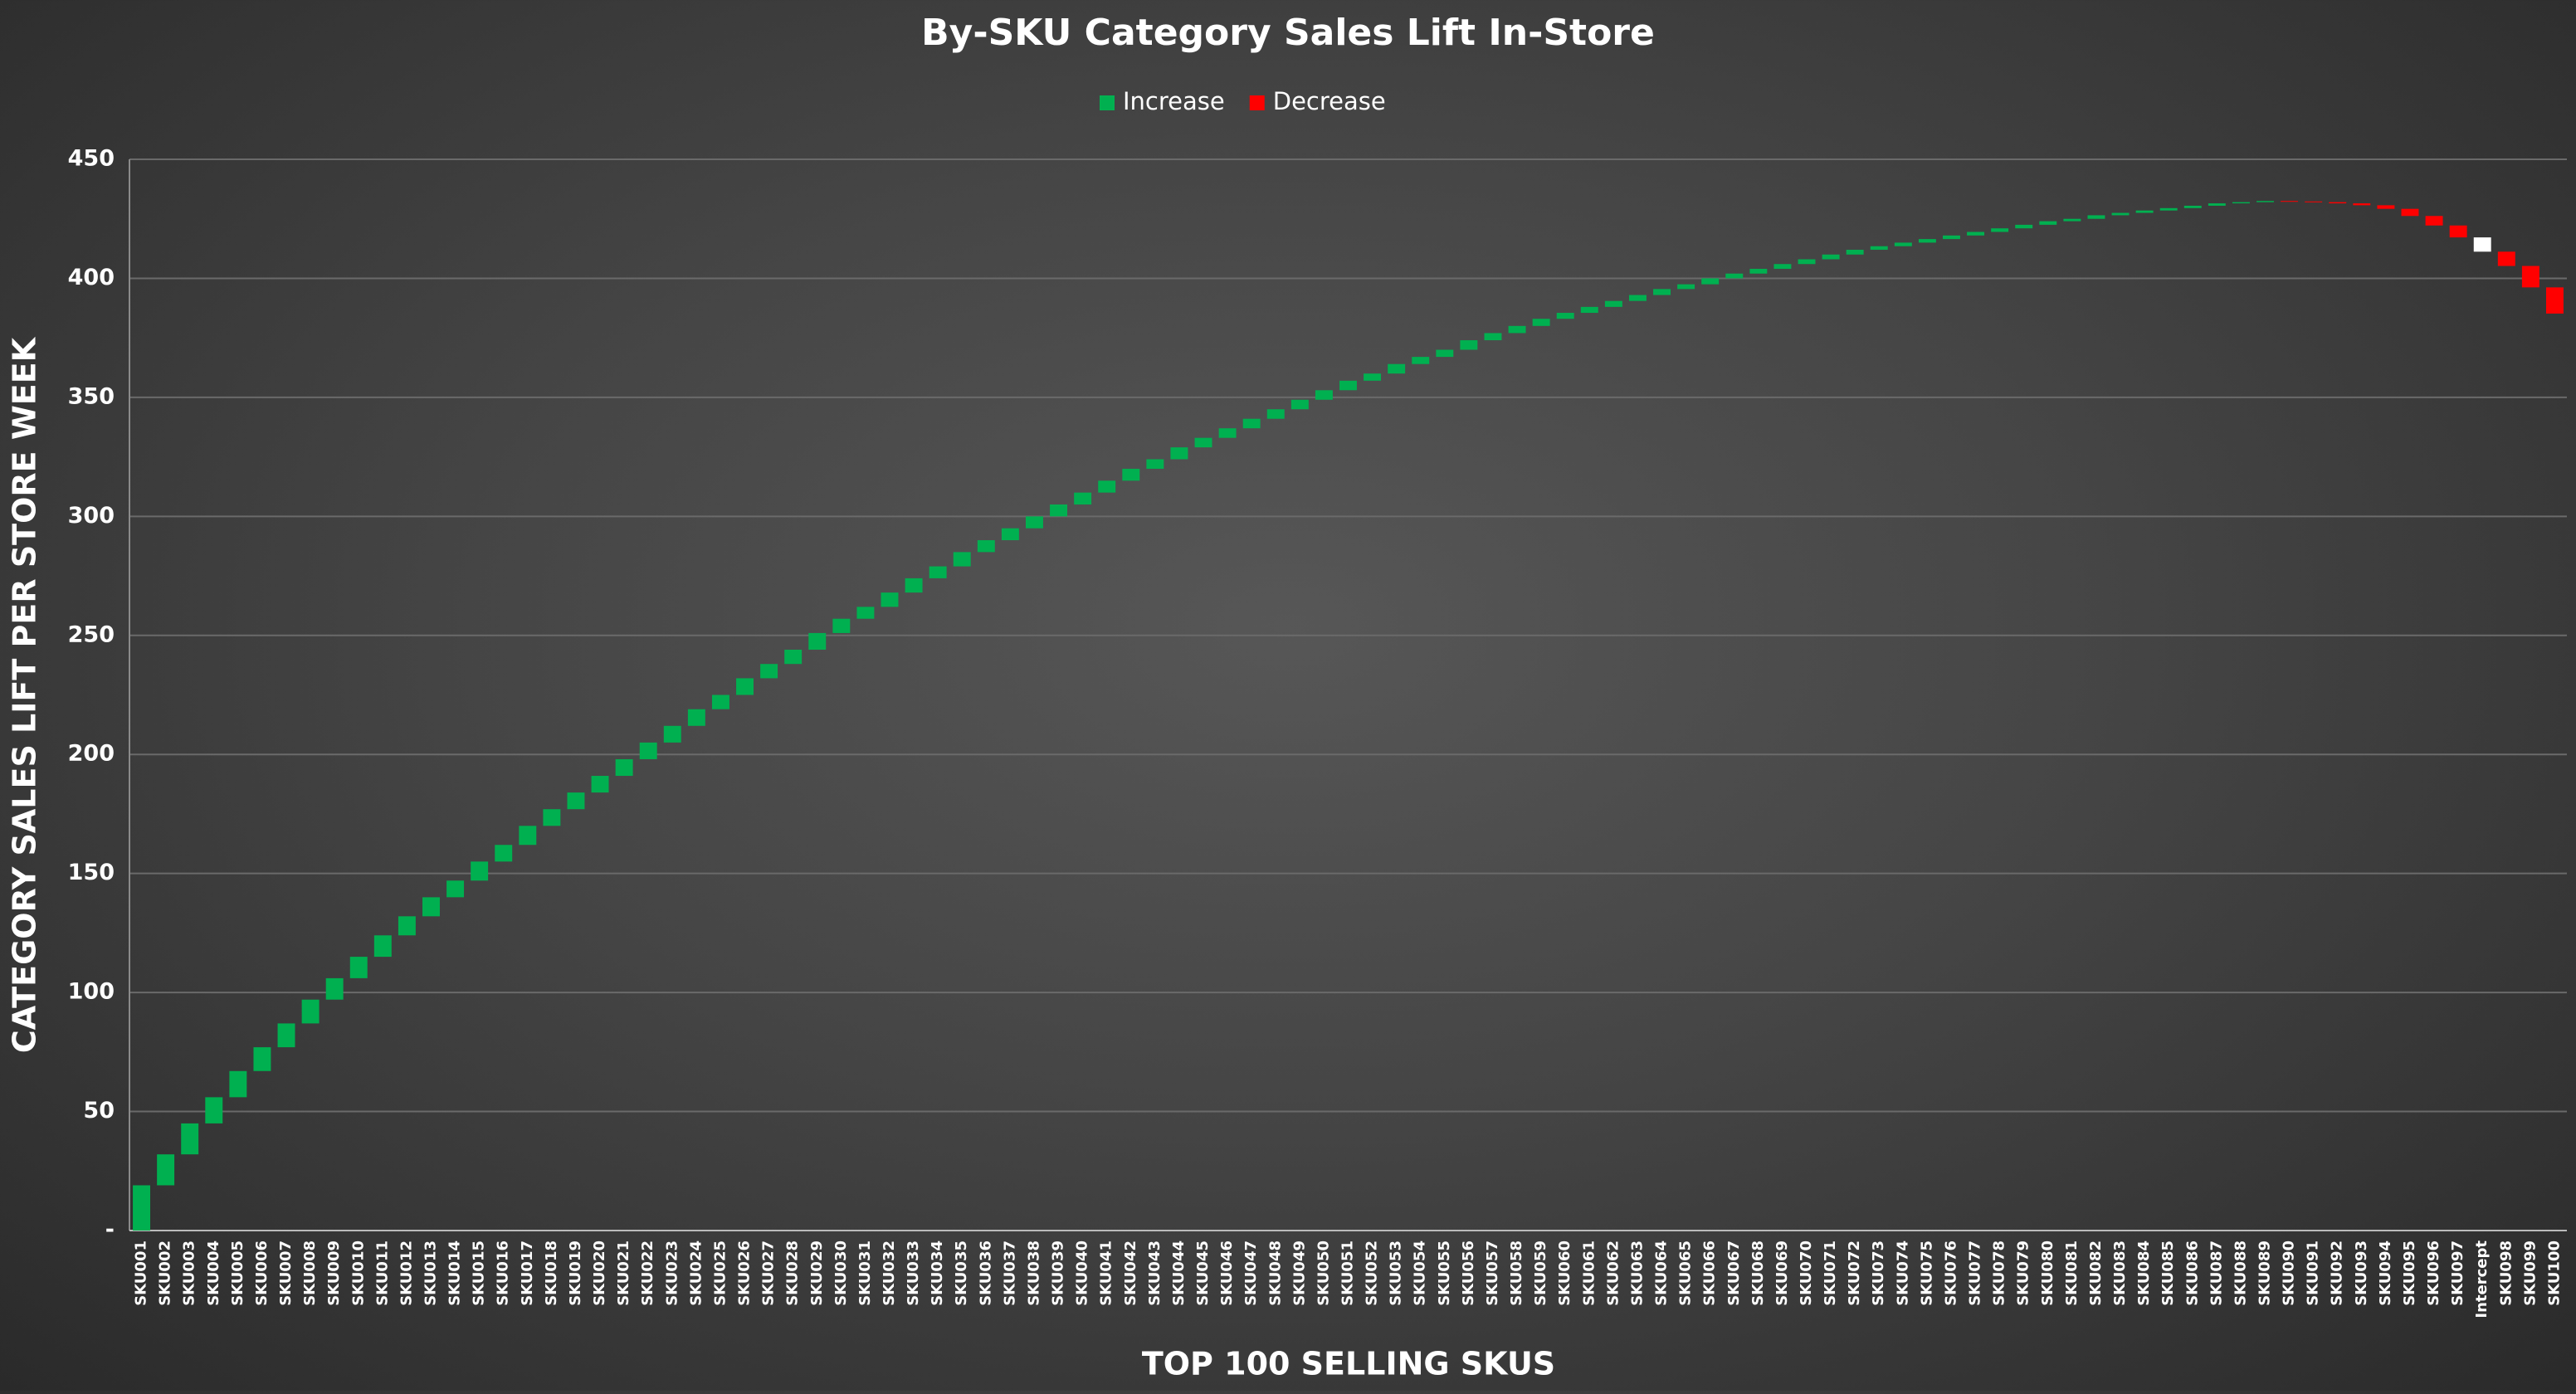 This screenshot has height=1394, width=2576. What do you see at coordinates (1251, 1273) in the screenshot?
I see `x-tick-label: SKU047` at bounding box center [1251, 1273].